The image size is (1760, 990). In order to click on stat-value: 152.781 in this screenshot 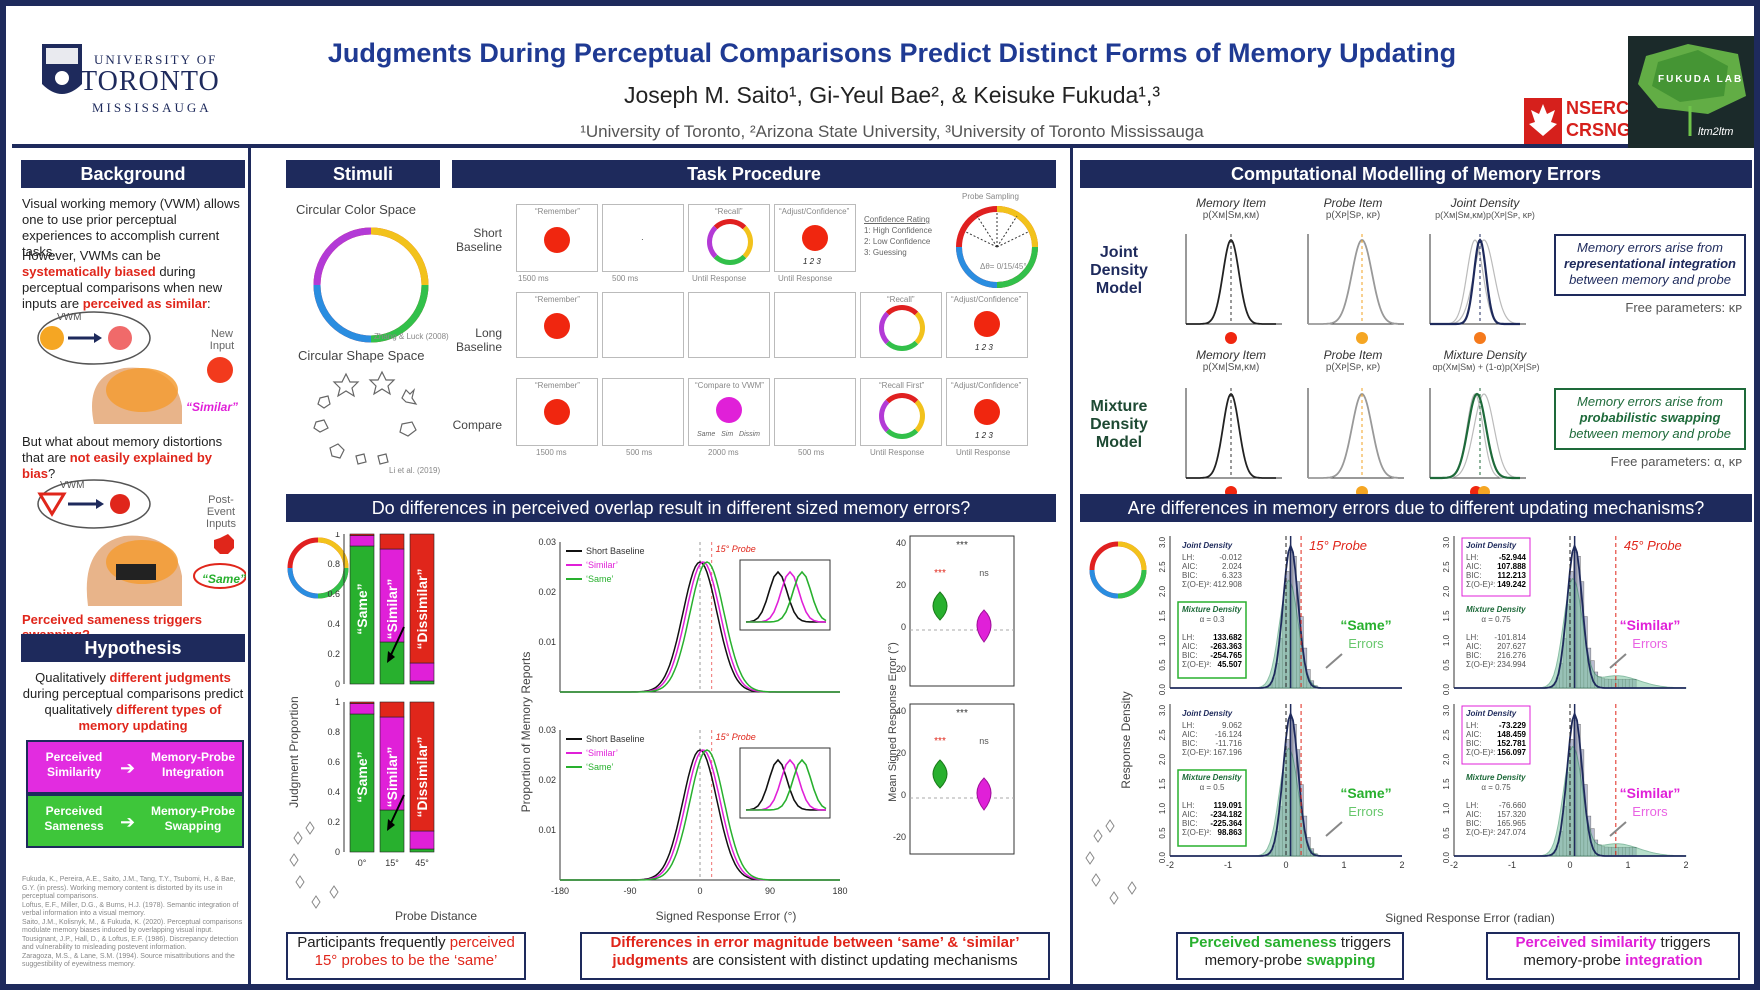, I will do `click(1511, 743)`.